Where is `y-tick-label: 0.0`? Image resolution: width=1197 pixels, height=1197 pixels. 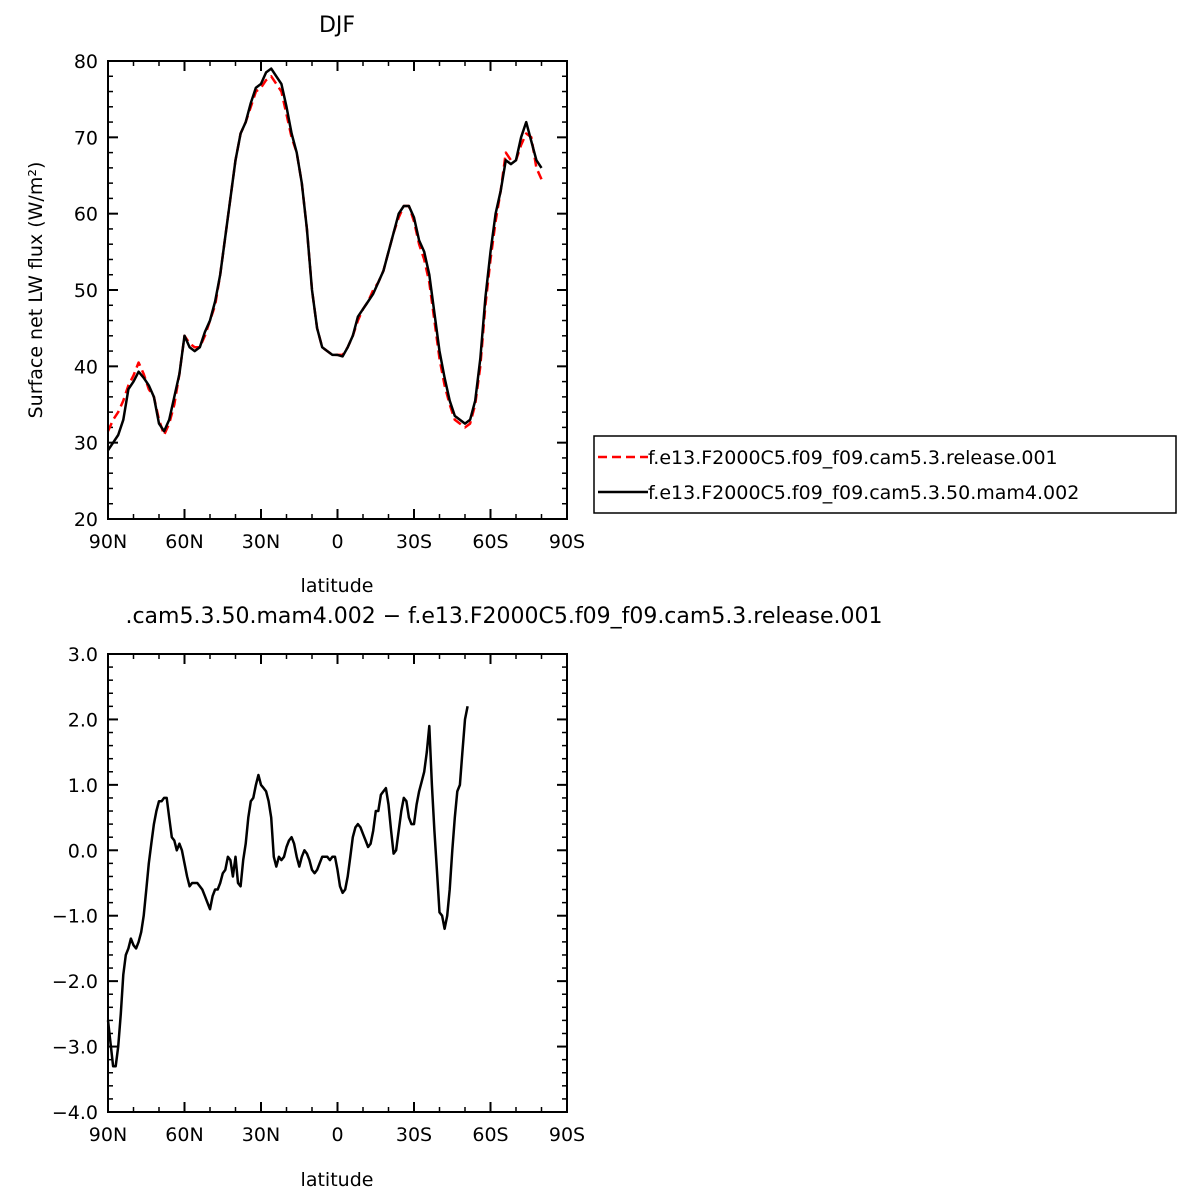
y-tick-label: 0.0 is located at coordinates (83, 851).